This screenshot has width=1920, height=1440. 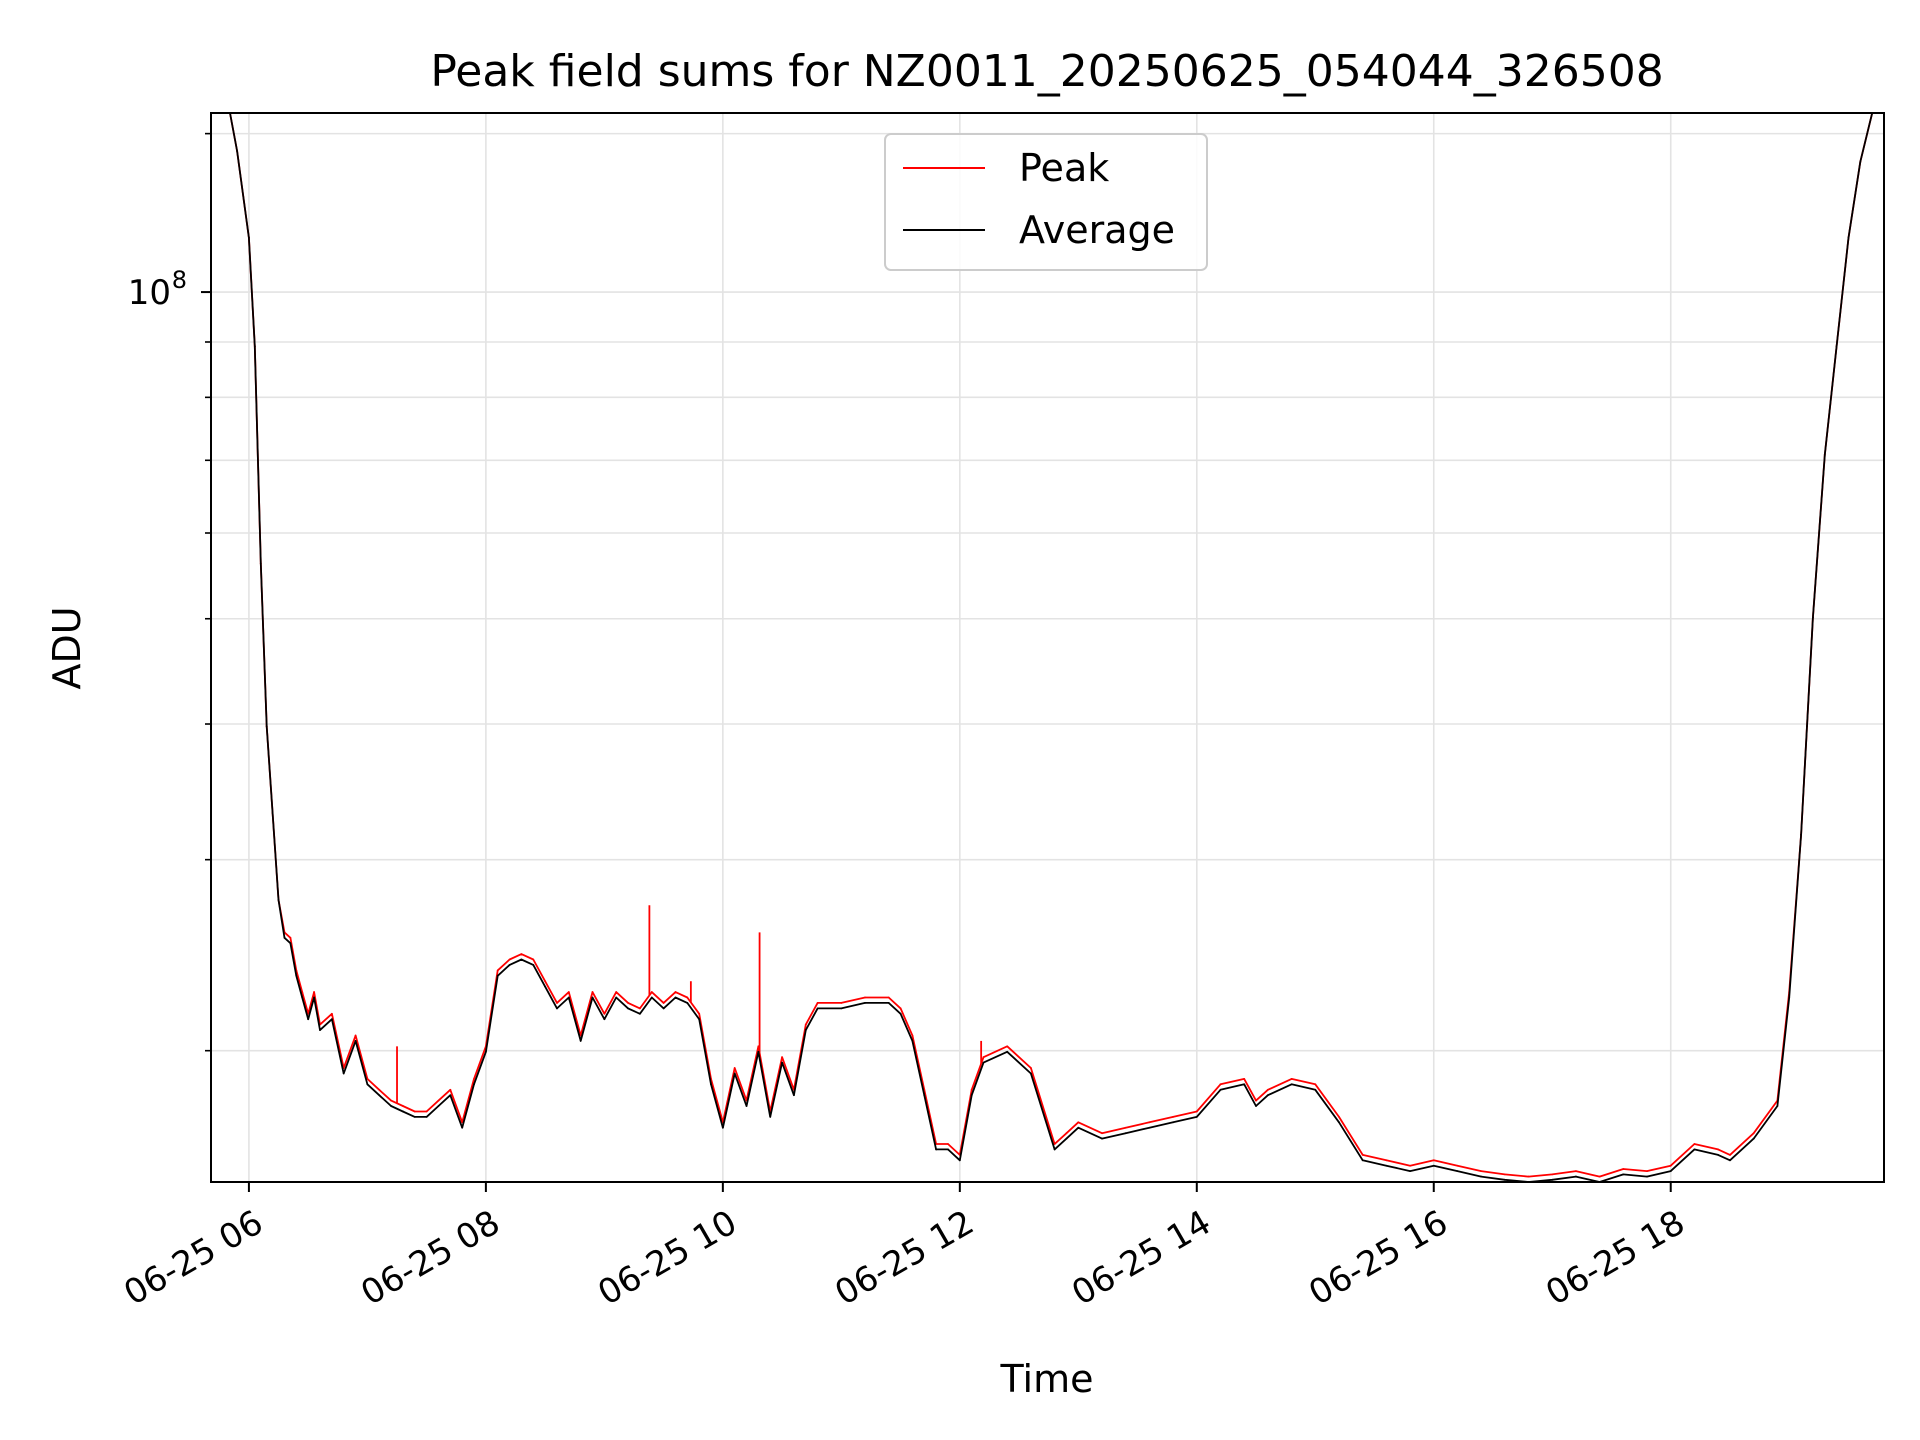 I want to click on y-axis-label: ADU, so click(x=67, y=647).